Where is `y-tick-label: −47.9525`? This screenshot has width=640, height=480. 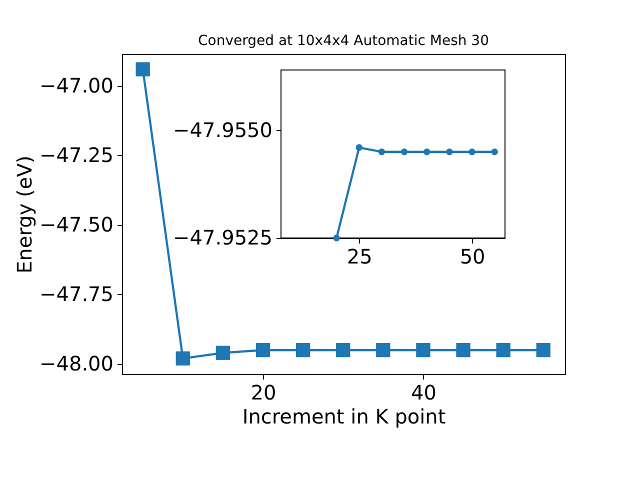 y-tick-label: −47.9525 is located at coordinates (222, 238).